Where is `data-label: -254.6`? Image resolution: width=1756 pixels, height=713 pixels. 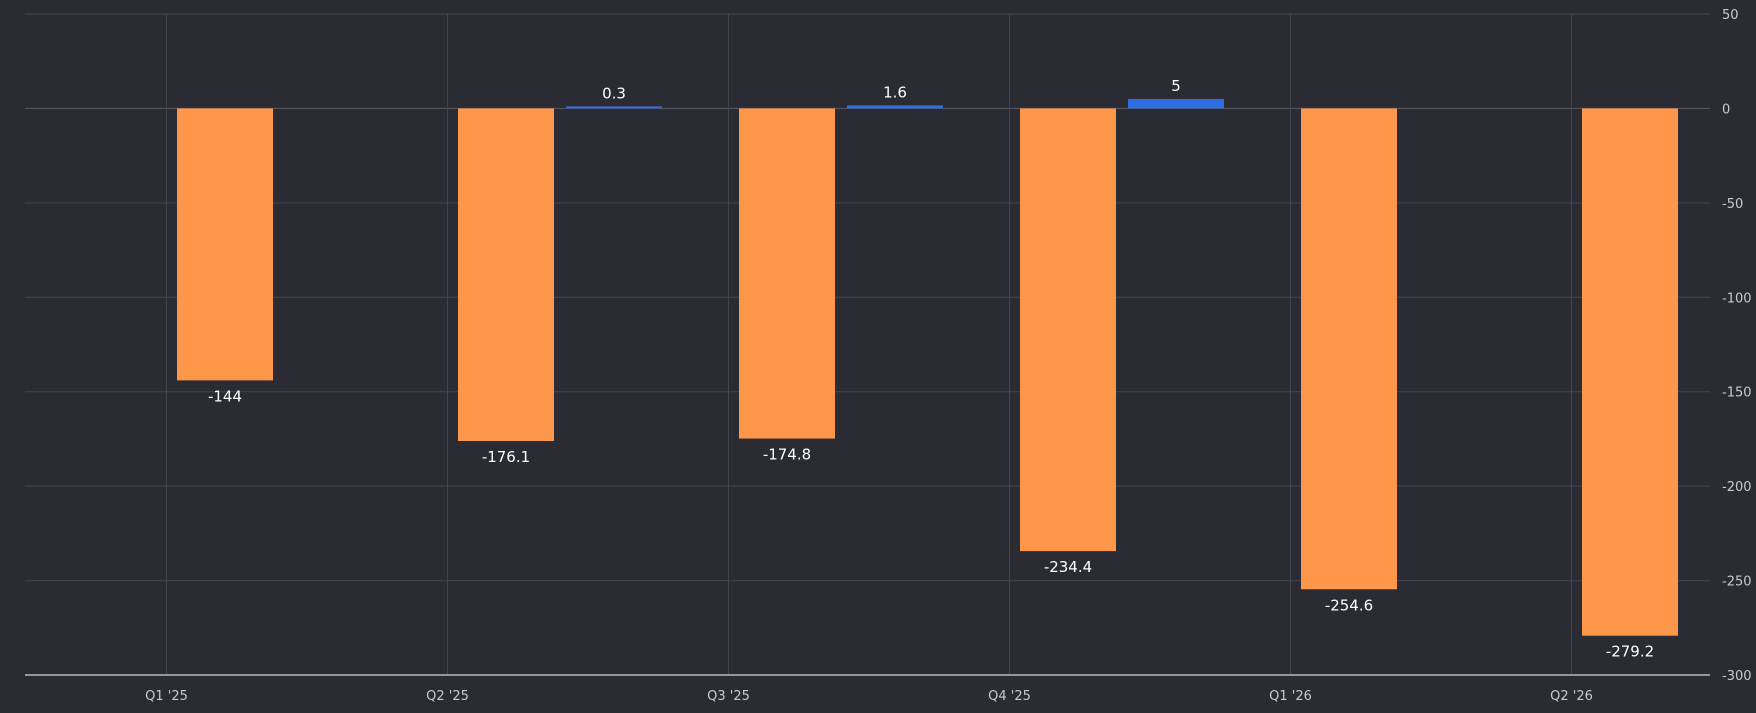
data-label: -254.6 is located at coordinates (1349, 605).